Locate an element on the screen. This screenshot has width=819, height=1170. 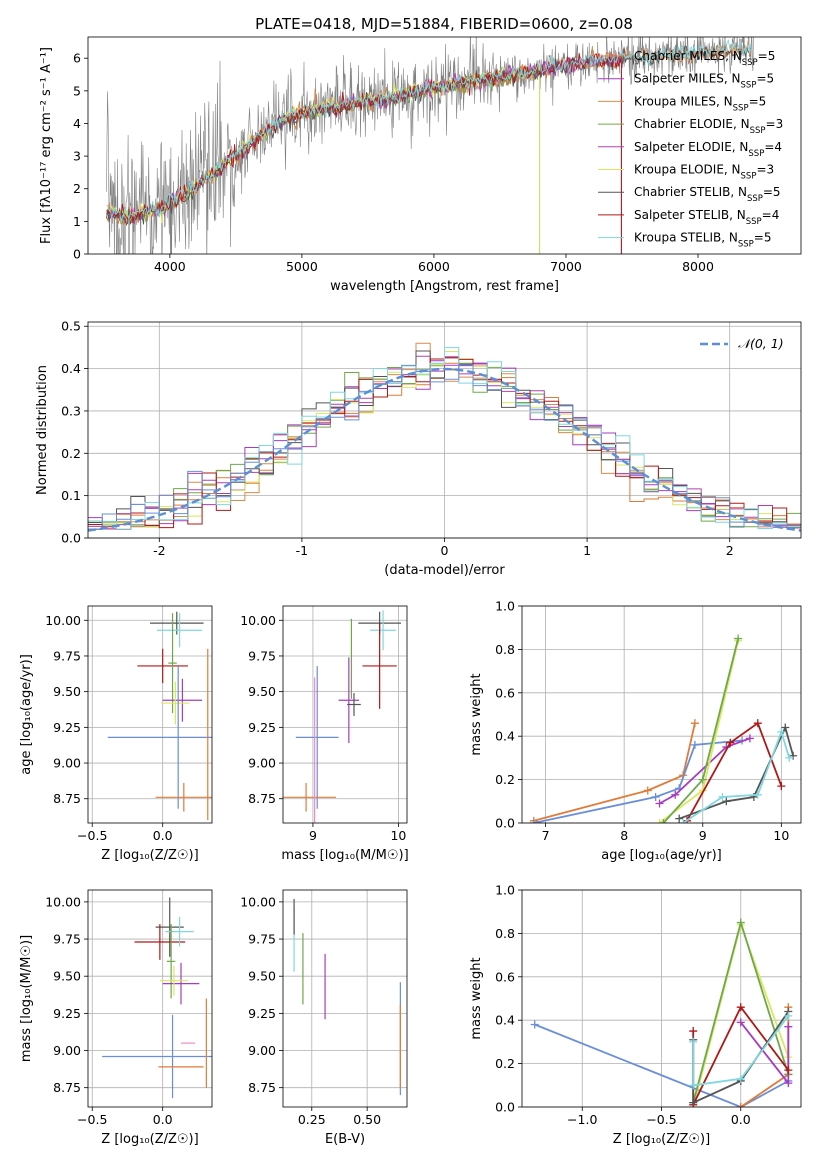
x-axis-label: age [log₁₀(age/yr)] is located at coordinates (661, 855).